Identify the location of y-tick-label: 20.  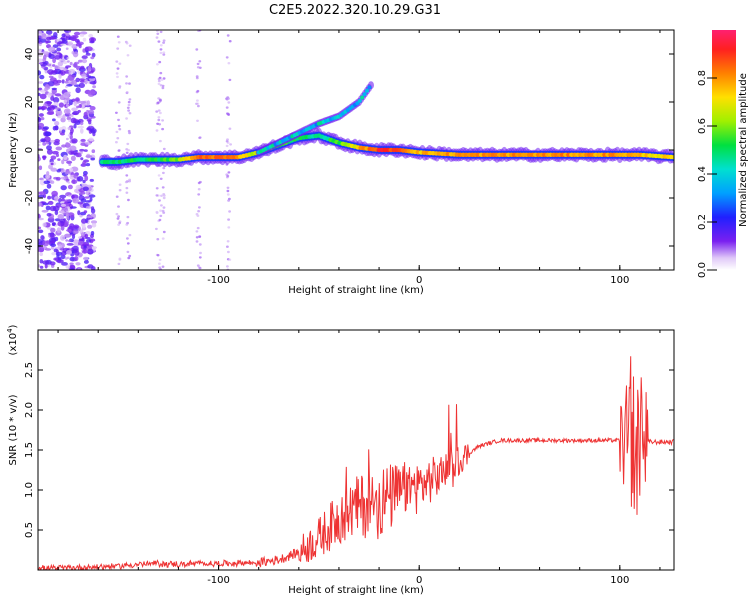
(29, 102).